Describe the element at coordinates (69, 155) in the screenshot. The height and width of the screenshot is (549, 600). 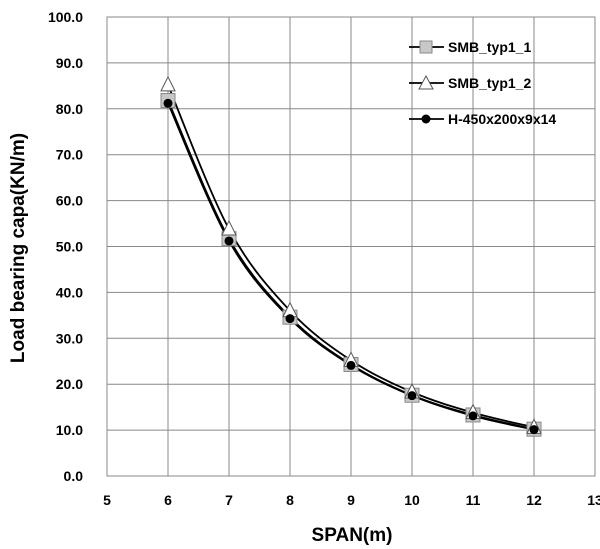
I see `y-tick-label: 70.0` at that location.